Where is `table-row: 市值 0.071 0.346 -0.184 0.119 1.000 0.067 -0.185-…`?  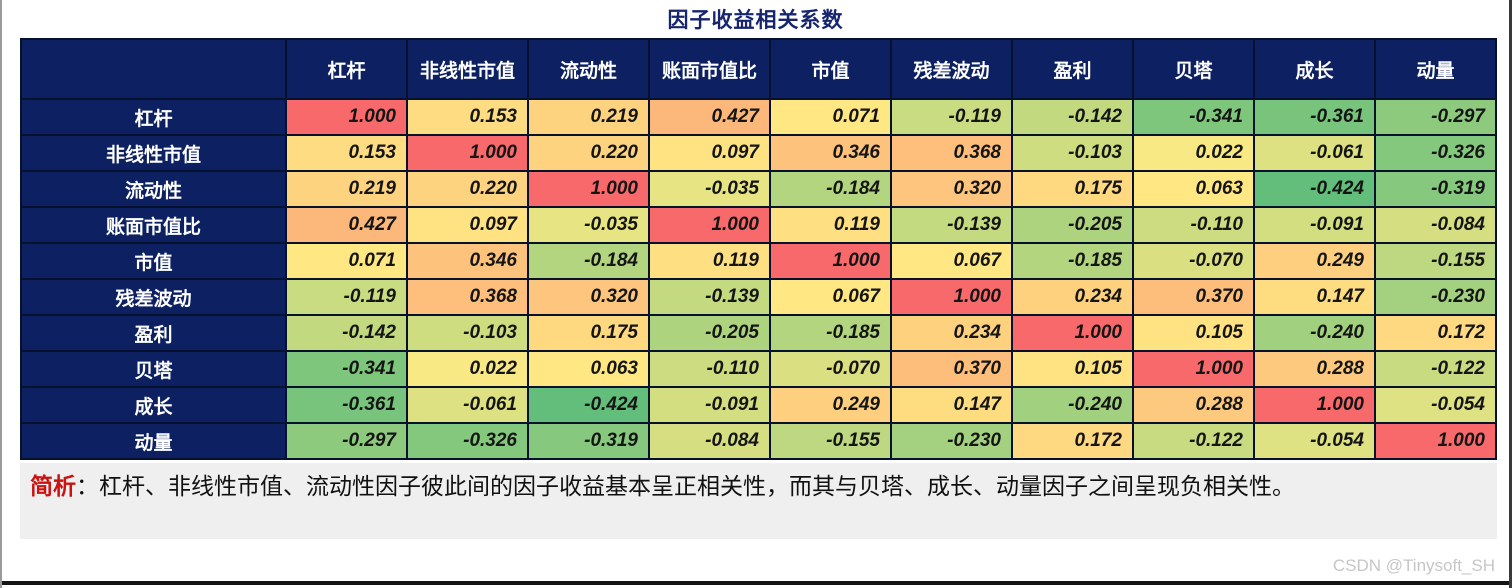 table-row: 市值 0.071 0.346 -0.184 0.119 1.000 0.067 -0.185-… is located at coordinates (758, 261).